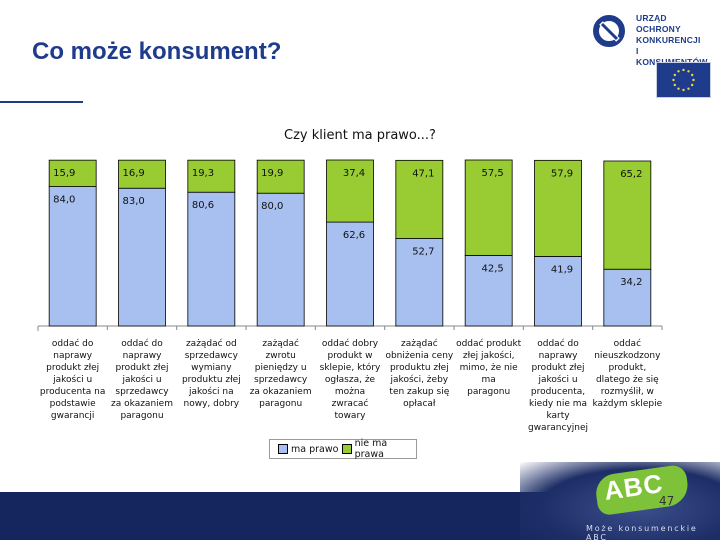 This screenshot has height=542, width=720. Describe the element at coordinates (211, 344) in the screenshot. I see `category-label-line: zażądać od` at that location.